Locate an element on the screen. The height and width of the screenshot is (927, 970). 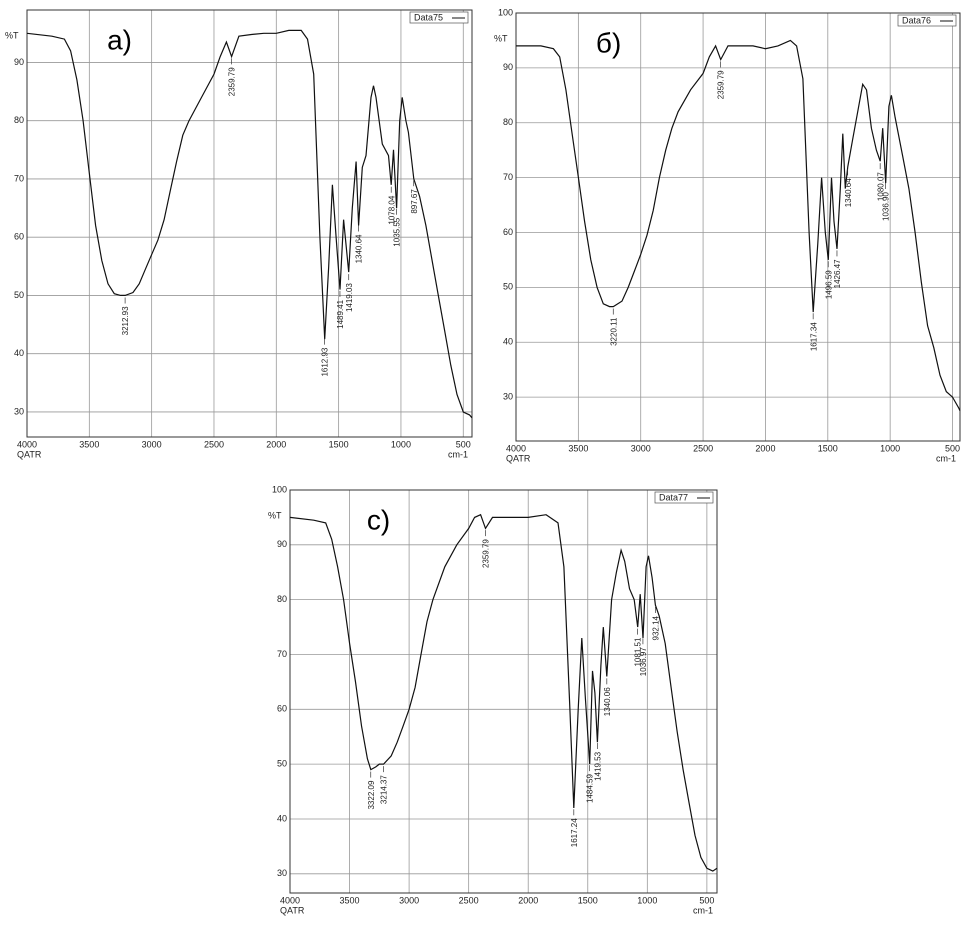
chart-title: a) is located at coordinates (119, 39).